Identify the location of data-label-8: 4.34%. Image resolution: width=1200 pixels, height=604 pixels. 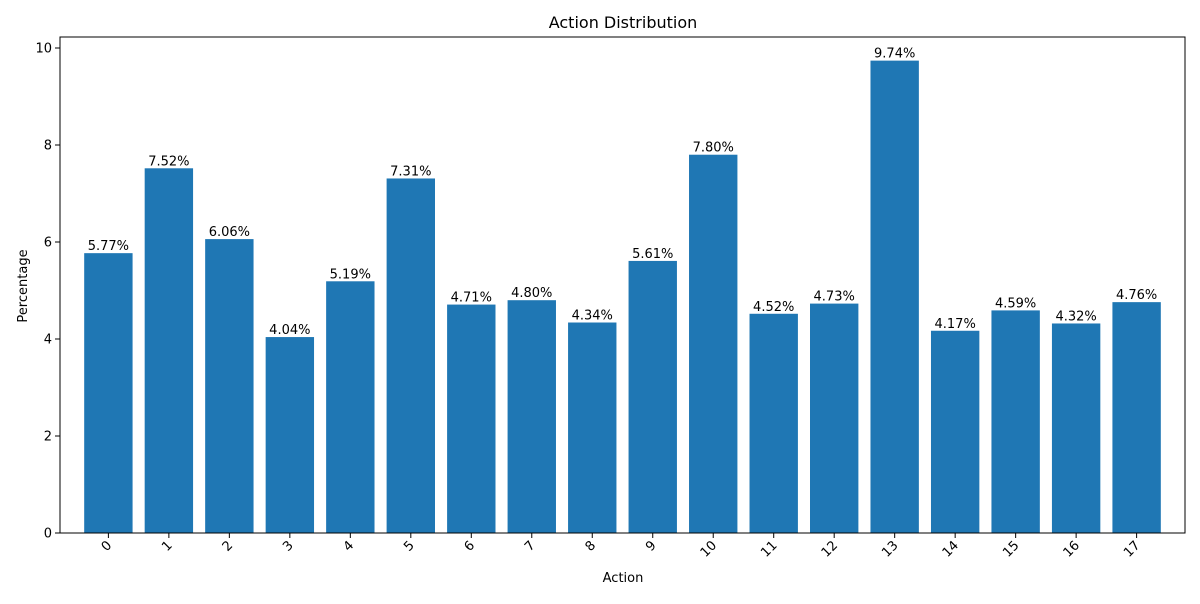
(592, 316).